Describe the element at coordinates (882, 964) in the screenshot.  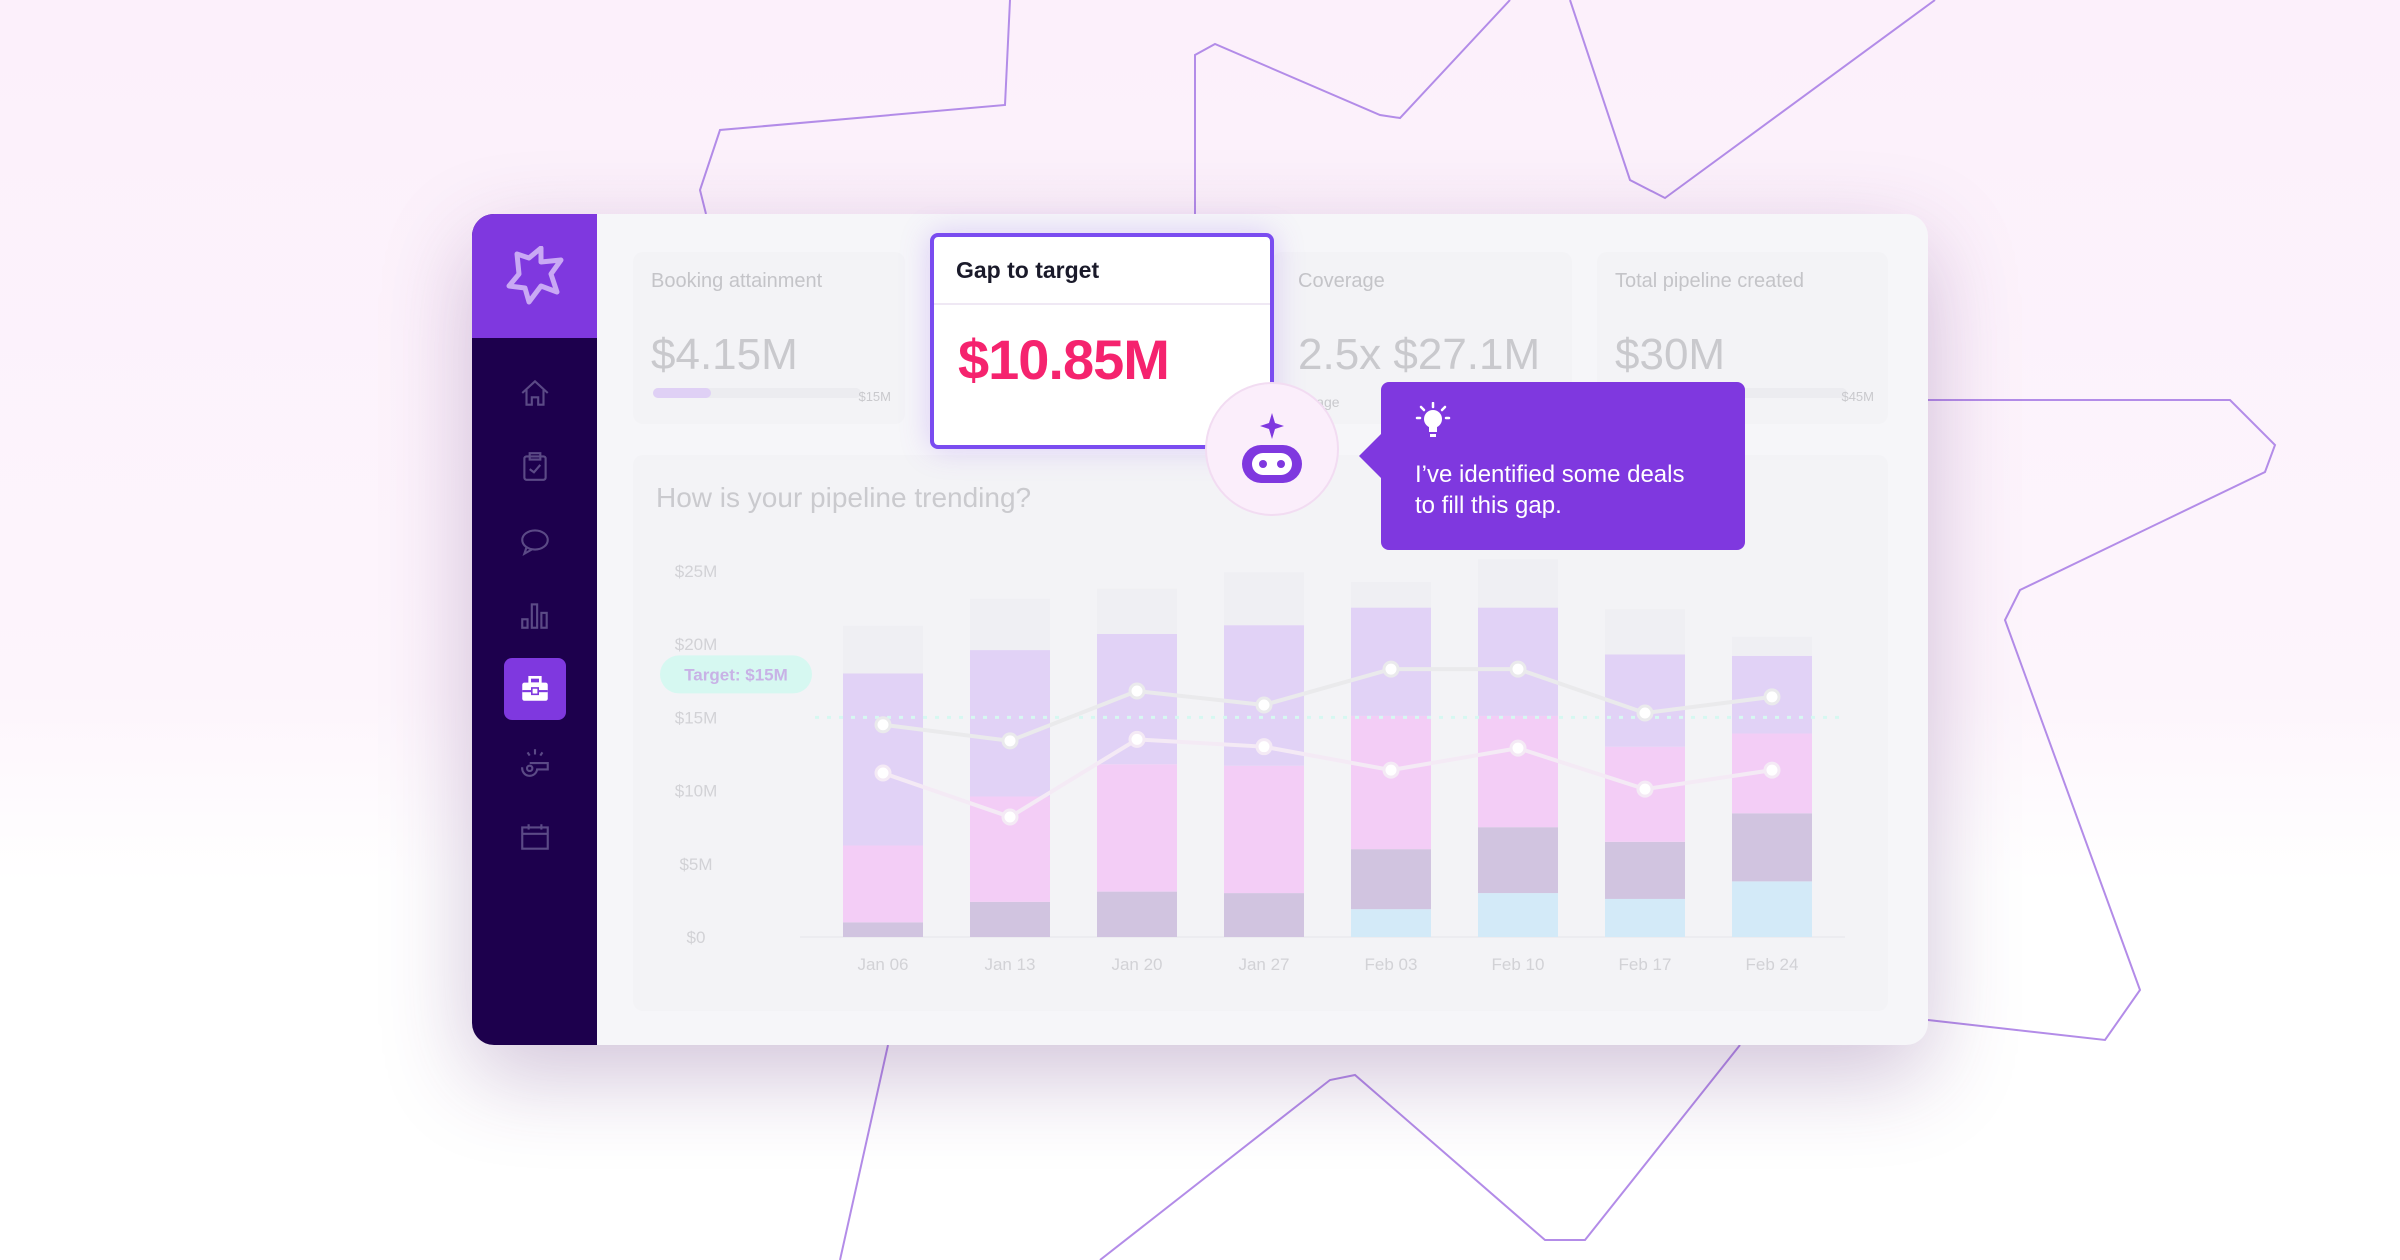
I see `x-tick-label: Jan 06` at that location.